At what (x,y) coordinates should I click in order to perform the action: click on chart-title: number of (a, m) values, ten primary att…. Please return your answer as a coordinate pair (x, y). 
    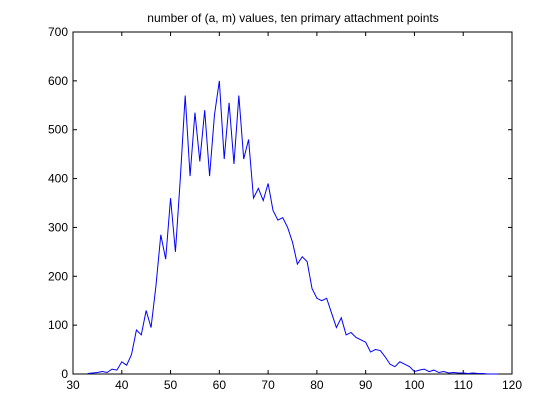
    Looking at the image, I should click on (292, 18).